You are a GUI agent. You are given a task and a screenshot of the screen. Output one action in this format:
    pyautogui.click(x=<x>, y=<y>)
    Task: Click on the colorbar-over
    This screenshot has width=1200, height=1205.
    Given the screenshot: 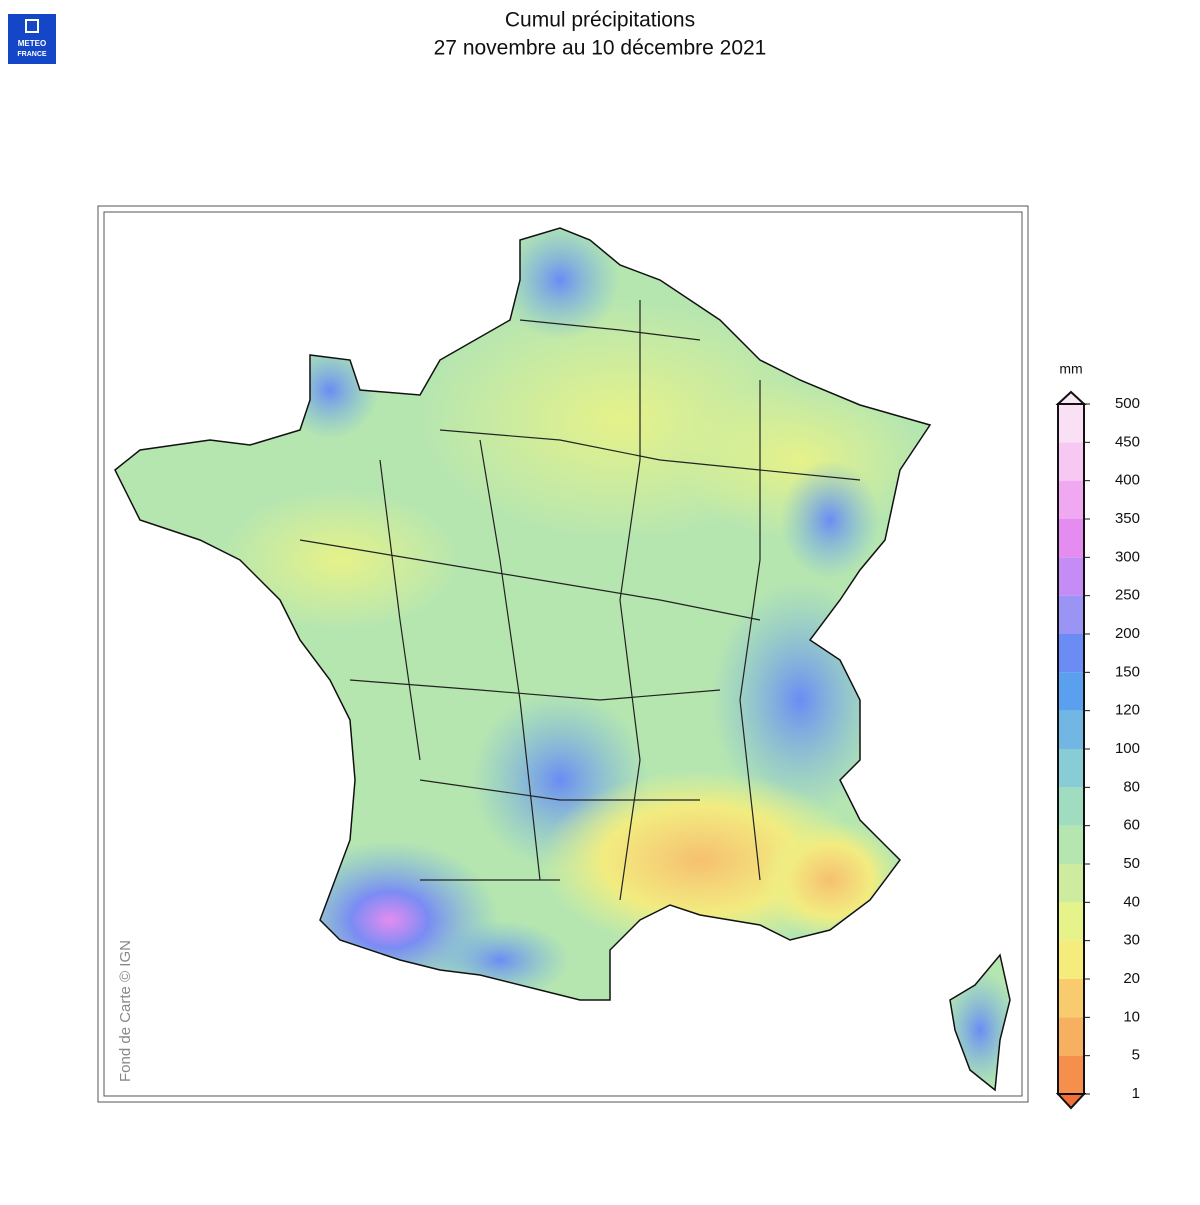 What is the action you would take?
    pyautogui.click(x=1071, y=397)
    